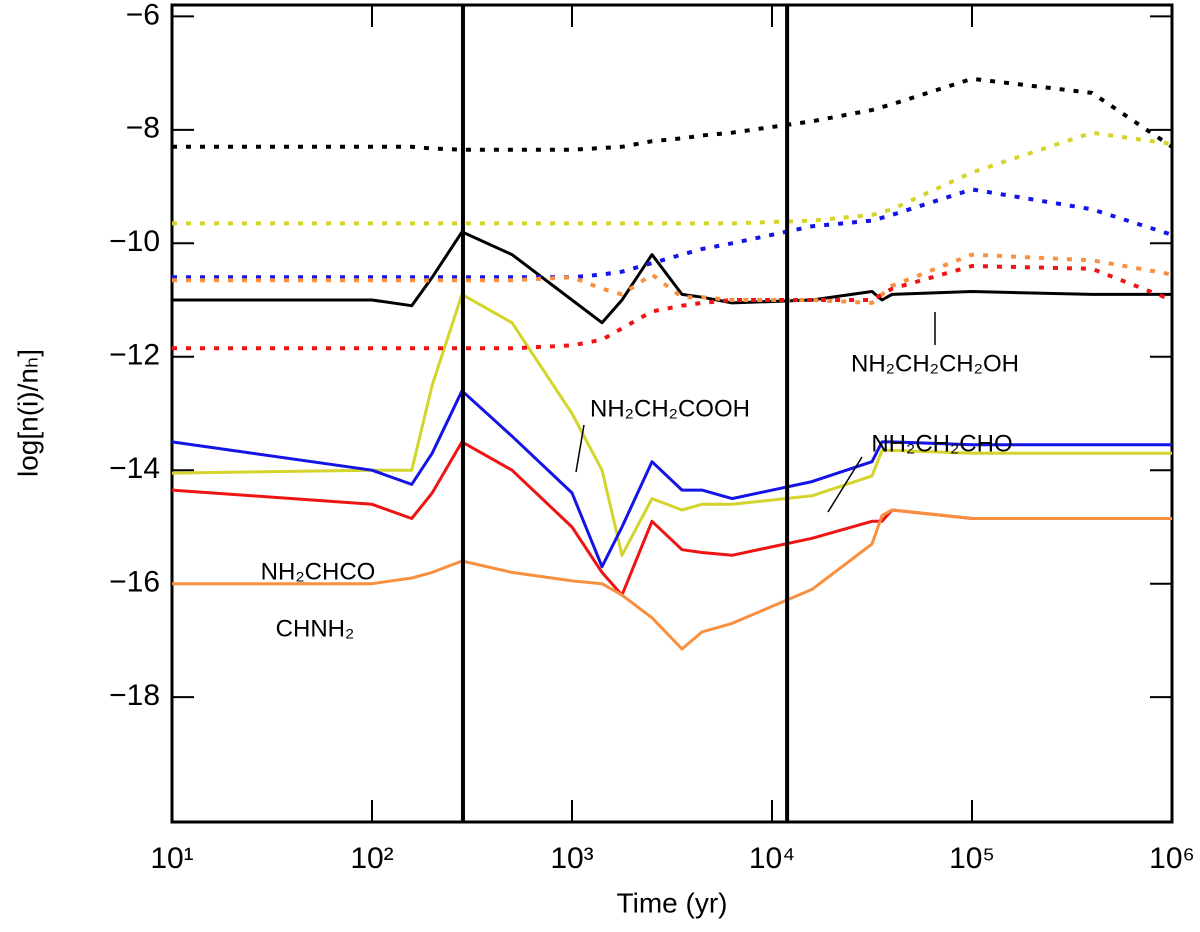  I want to click on y-tick-label: −10, so click(134, 241).